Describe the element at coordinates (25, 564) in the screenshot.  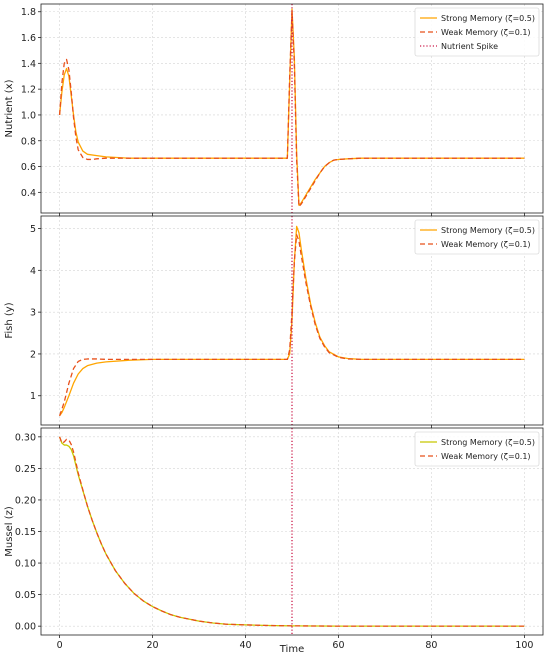
I see `mussel-ytick-label: 0.10` at that location.